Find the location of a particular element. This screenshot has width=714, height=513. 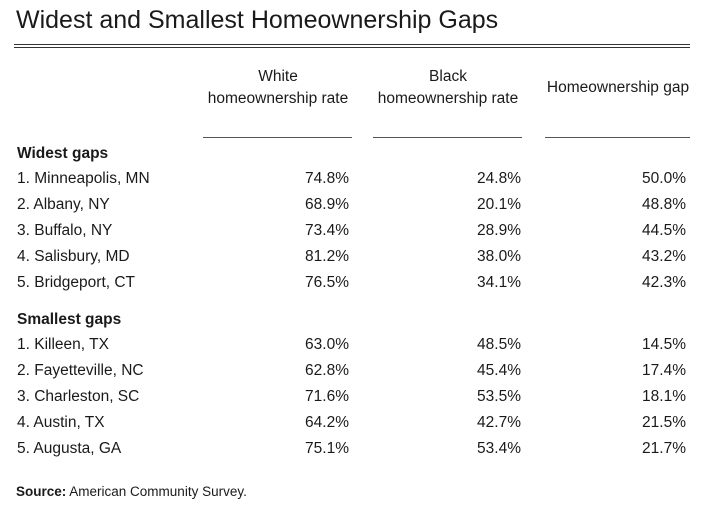

value-cell: 63.0% is located at coordinates (327, 344).